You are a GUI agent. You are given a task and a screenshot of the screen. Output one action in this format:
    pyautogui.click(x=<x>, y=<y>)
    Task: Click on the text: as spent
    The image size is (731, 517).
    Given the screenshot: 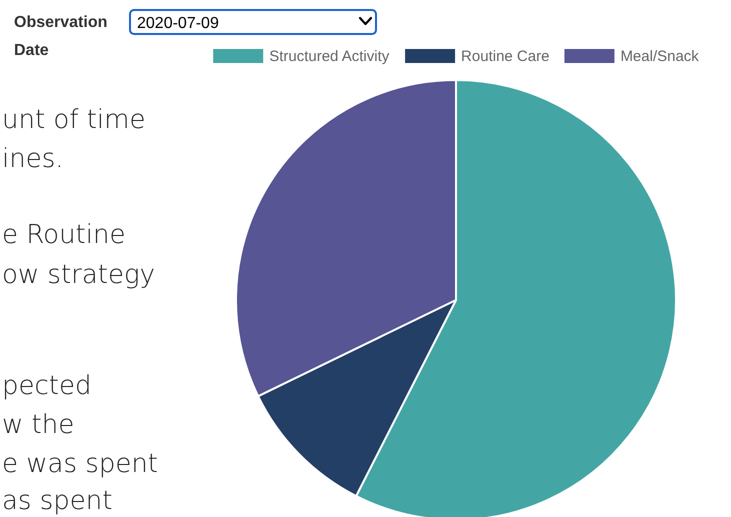 What is the action you would take?
    pyautogui.click(x=57, y=501)
    